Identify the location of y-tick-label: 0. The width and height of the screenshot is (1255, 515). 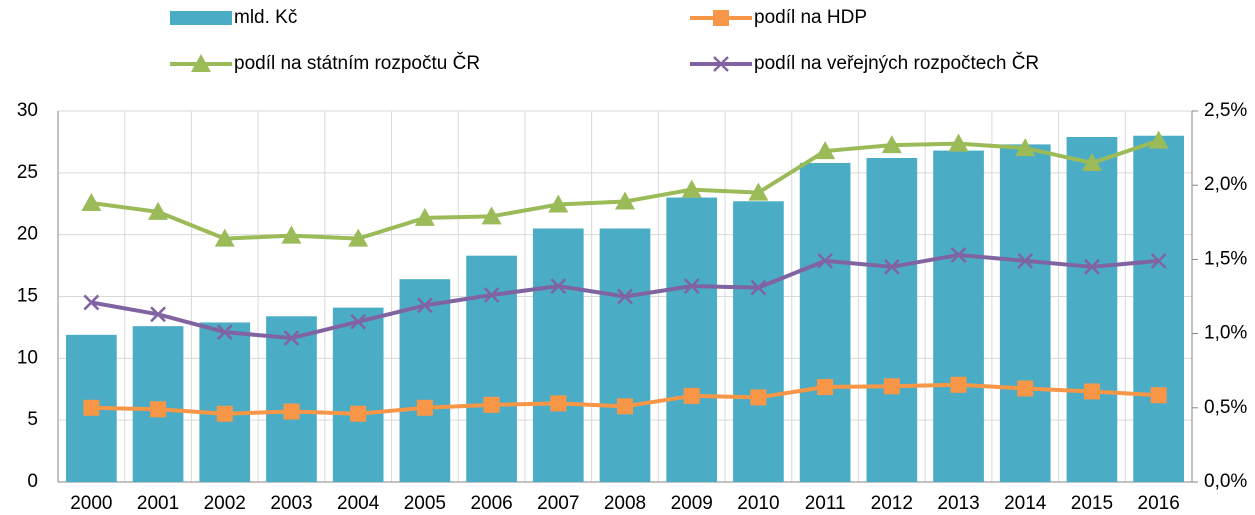
(32, 481).